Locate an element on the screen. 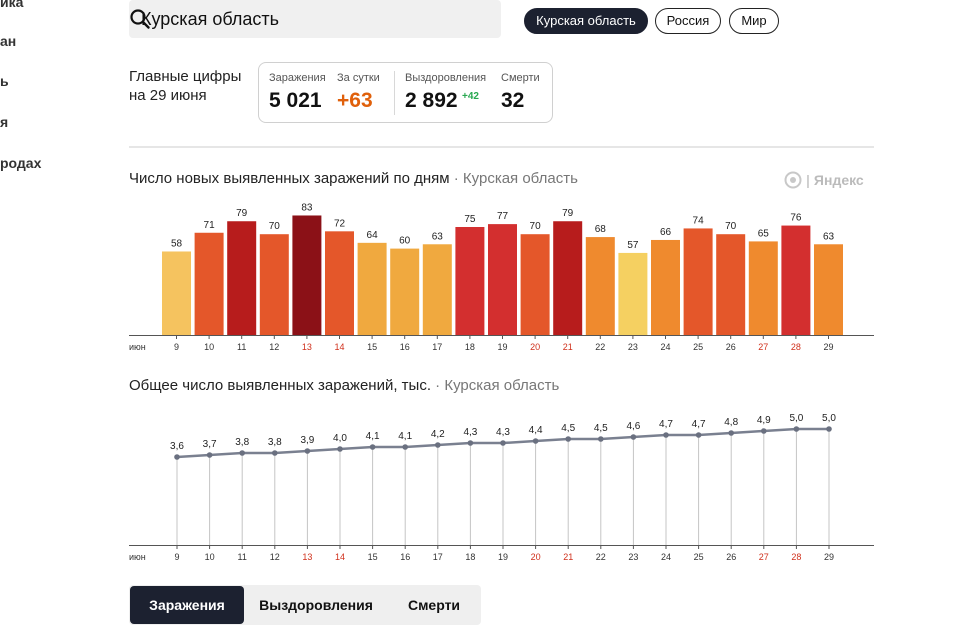 The height and width of the screenshot is (640, 958). yandex-watermark: | Яндекс is located at coordinates (824, 180).